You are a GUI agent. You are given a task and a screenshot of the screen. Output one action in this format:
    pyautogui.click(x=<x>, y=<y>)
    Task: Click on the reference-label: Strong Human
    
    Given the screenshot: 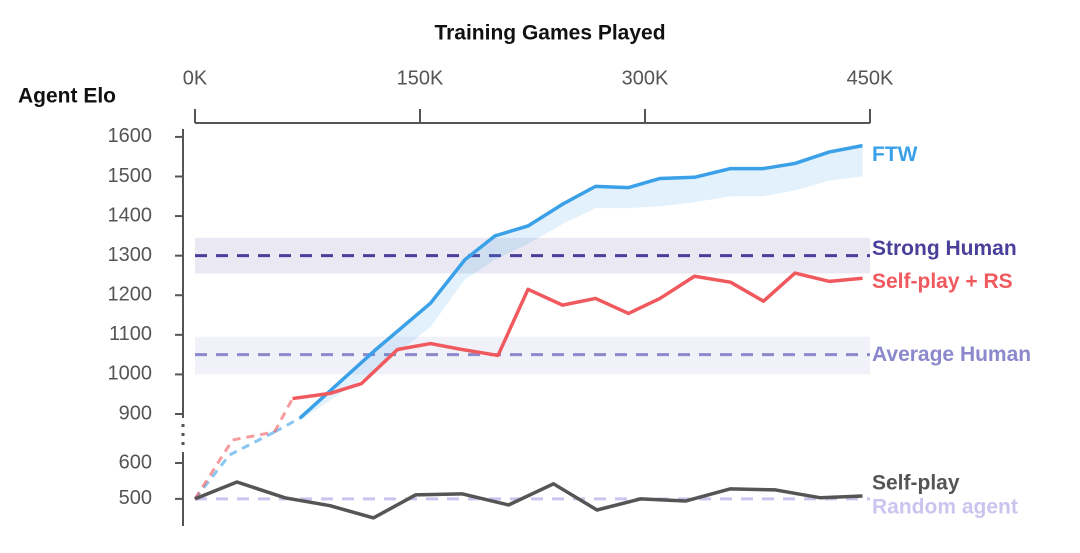 What is the action you would take?
    pyautogui.click(x=944, y=248)
    